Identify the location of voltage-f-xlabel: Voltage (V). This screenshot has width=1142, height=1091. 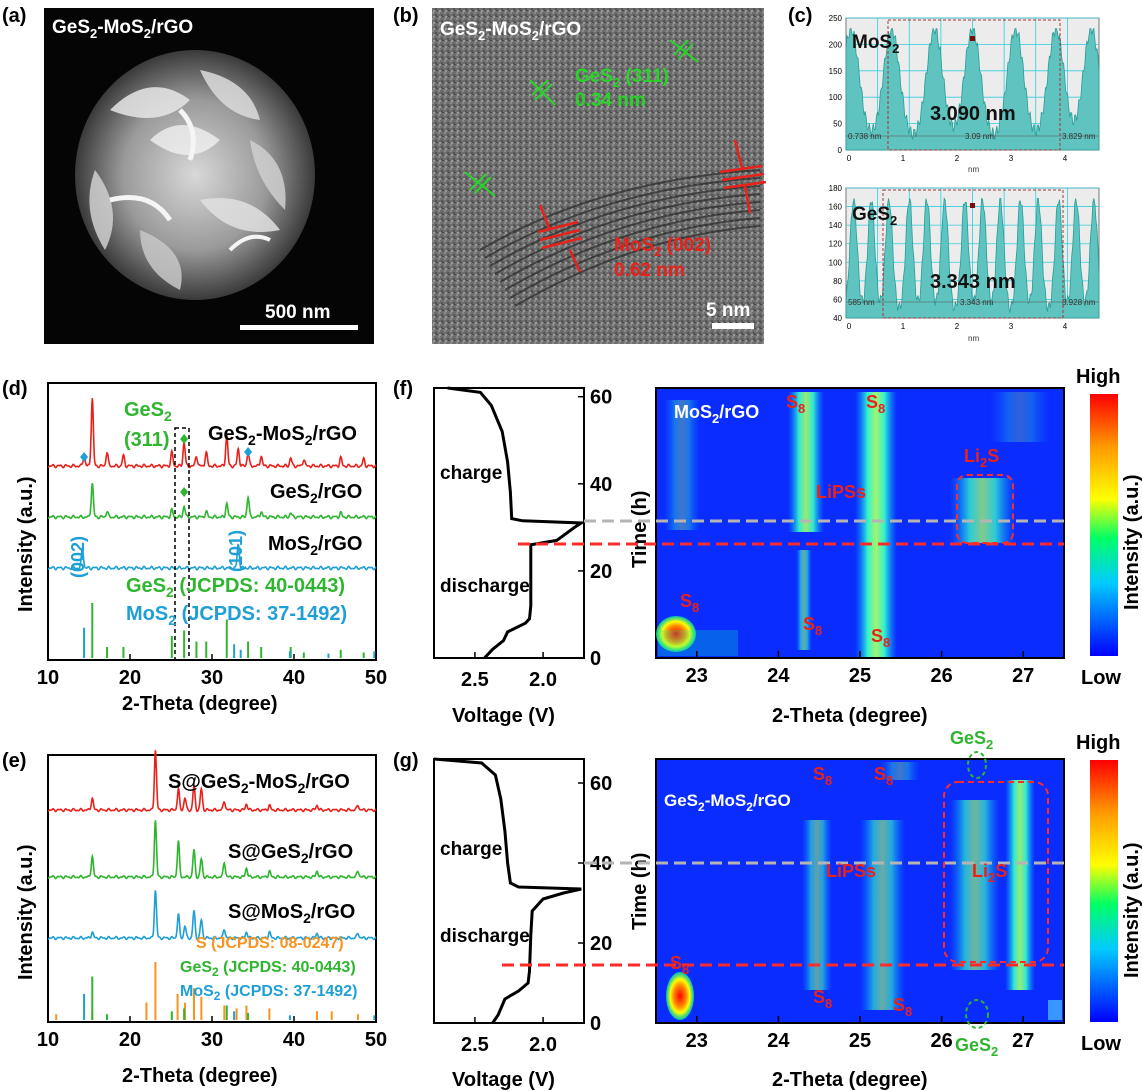
(503, 716).